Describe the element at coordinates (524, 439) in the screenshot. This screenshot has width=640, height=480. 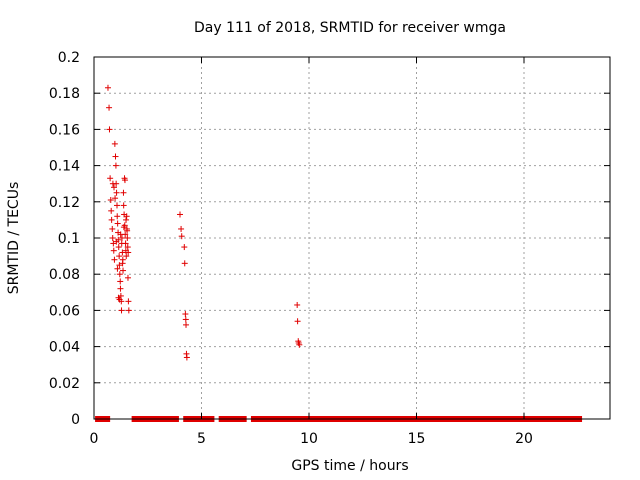
I see `x-tick-label: 20` at that location.